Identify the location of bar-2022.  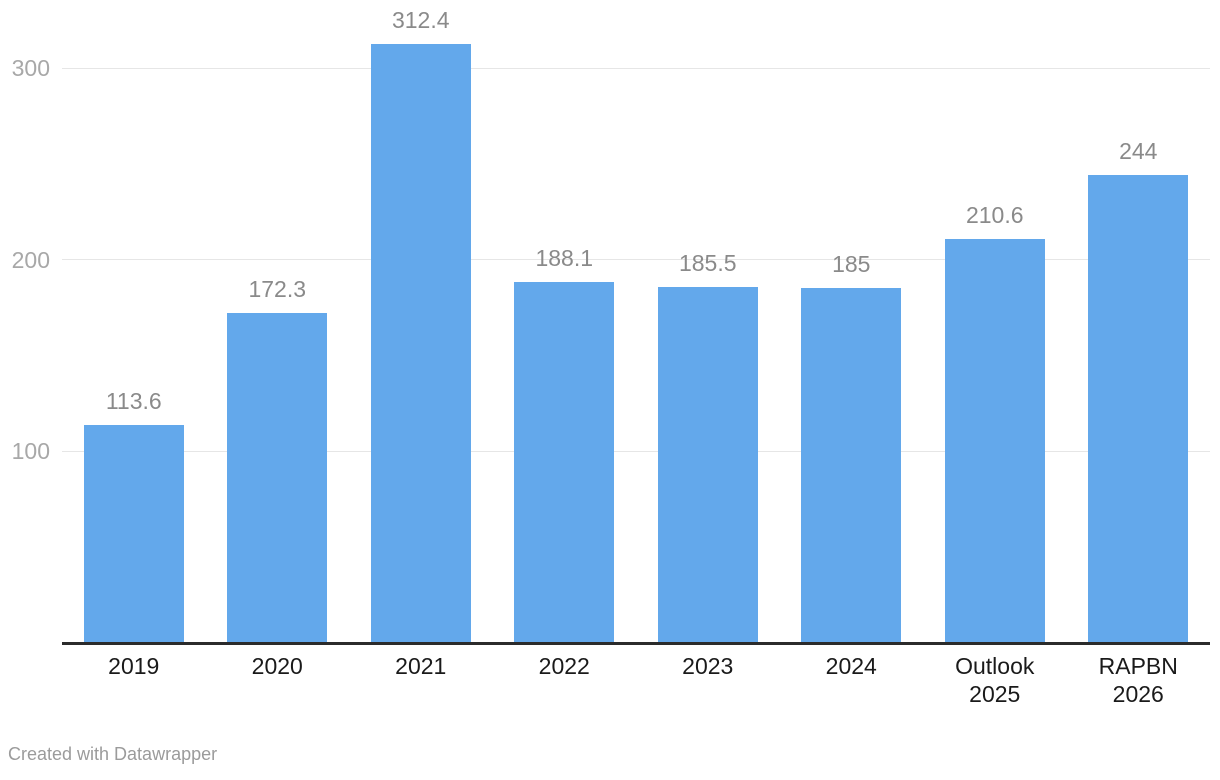
(564, 462).